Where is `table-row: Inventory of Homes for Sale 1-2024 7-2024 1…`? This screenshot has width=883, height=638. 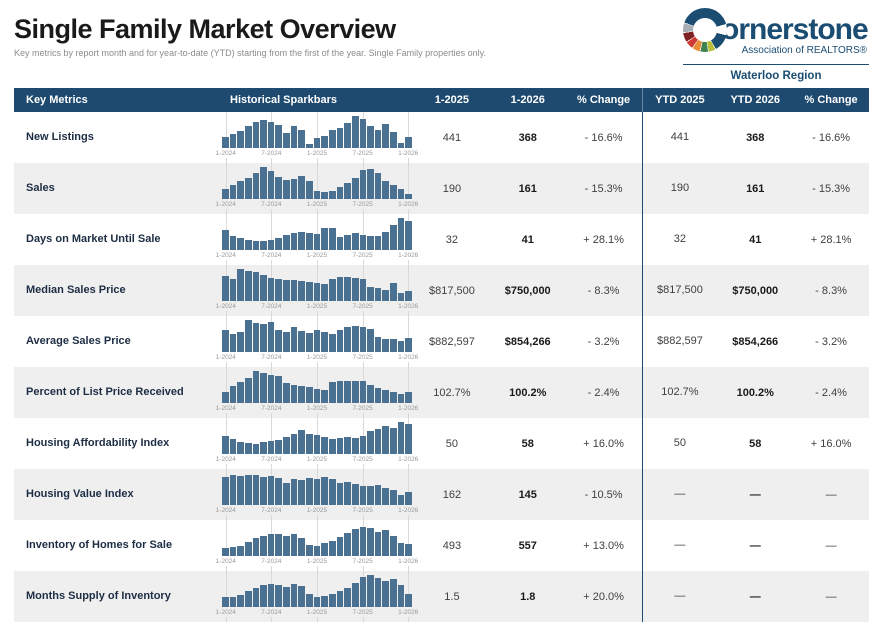 table-row: Inventory of Homes for Sale 1-2024 7-2024 1… is located at coordinates (441, 545).